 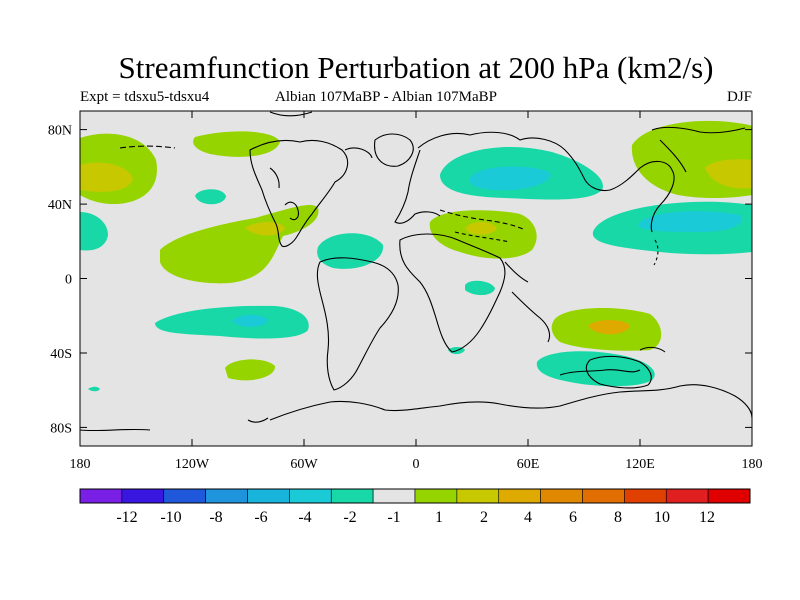 What do you see at coordinates (145, 97) in the screenshot?
I see `experiment-label: Expt = tdsxu5-tdsxu4` at bounding box center [145, 97].